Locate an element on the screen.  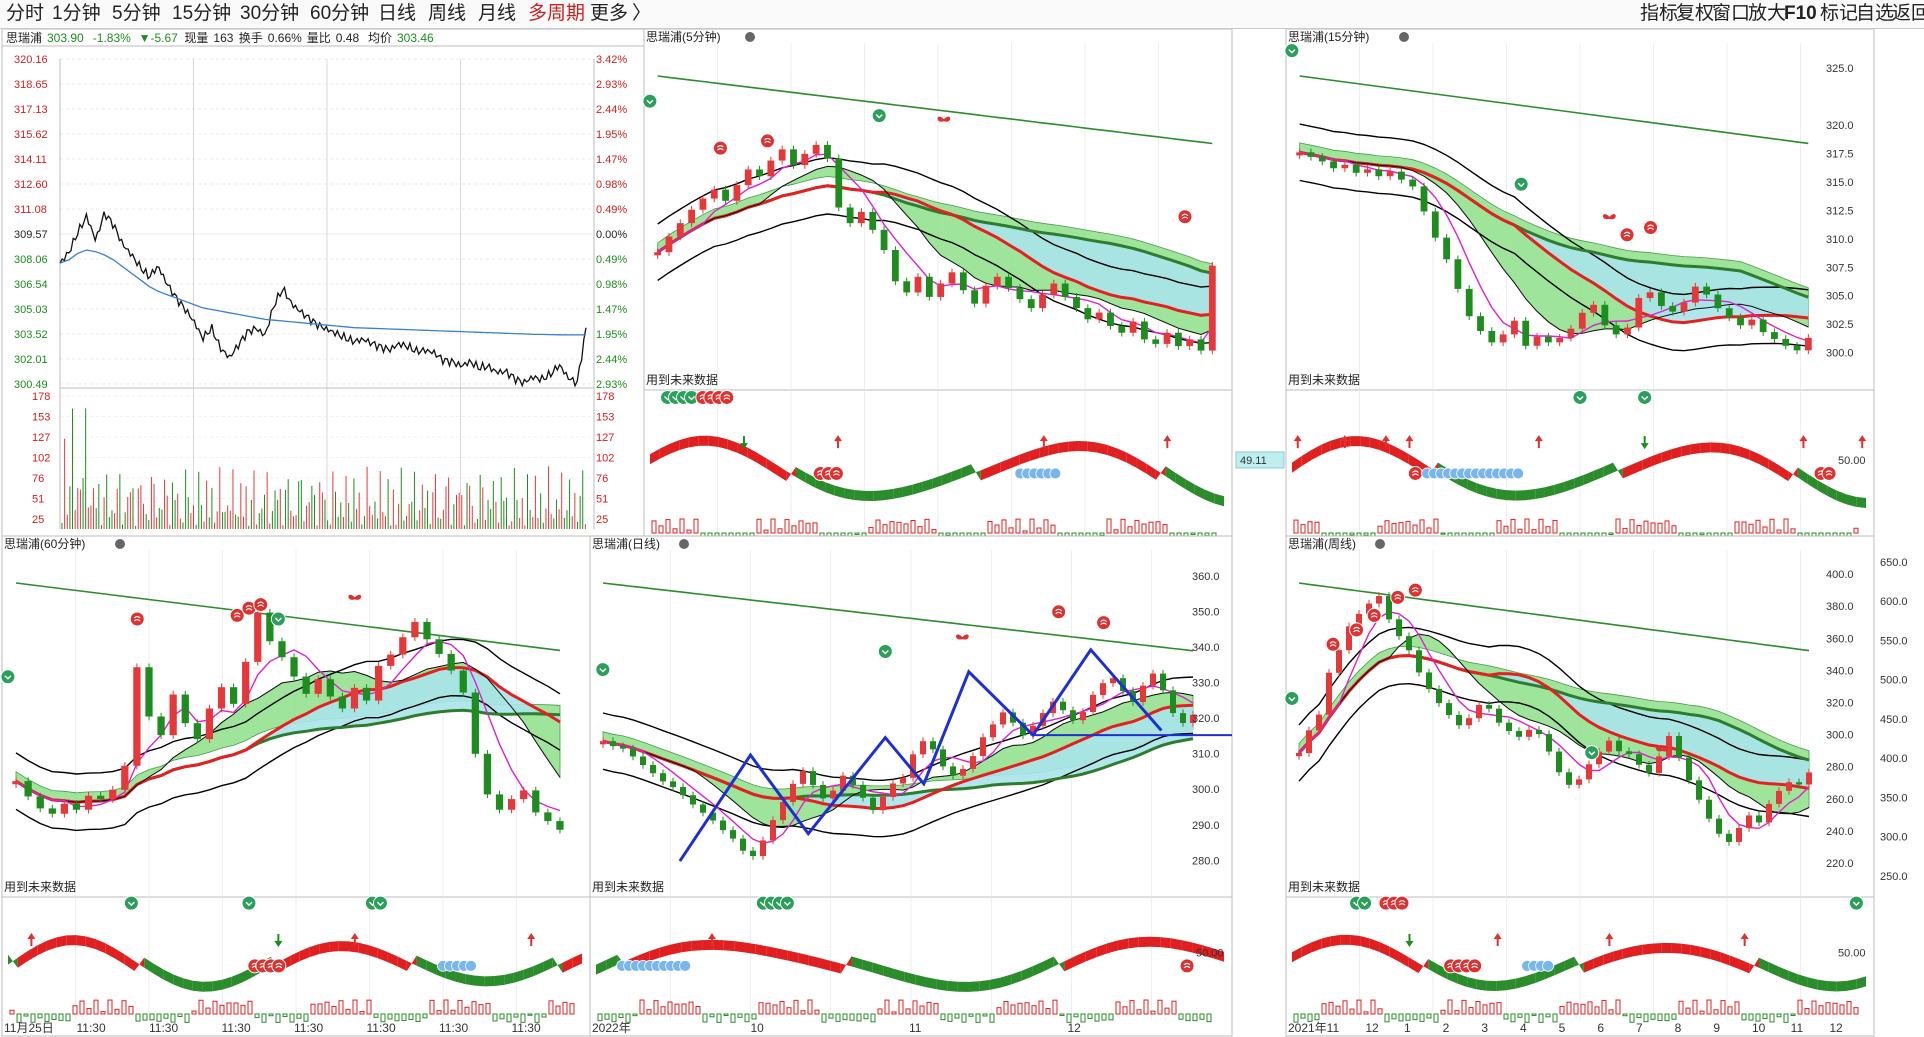
toolbar-right-5: 标记 is located at coordinates (1839, 13).